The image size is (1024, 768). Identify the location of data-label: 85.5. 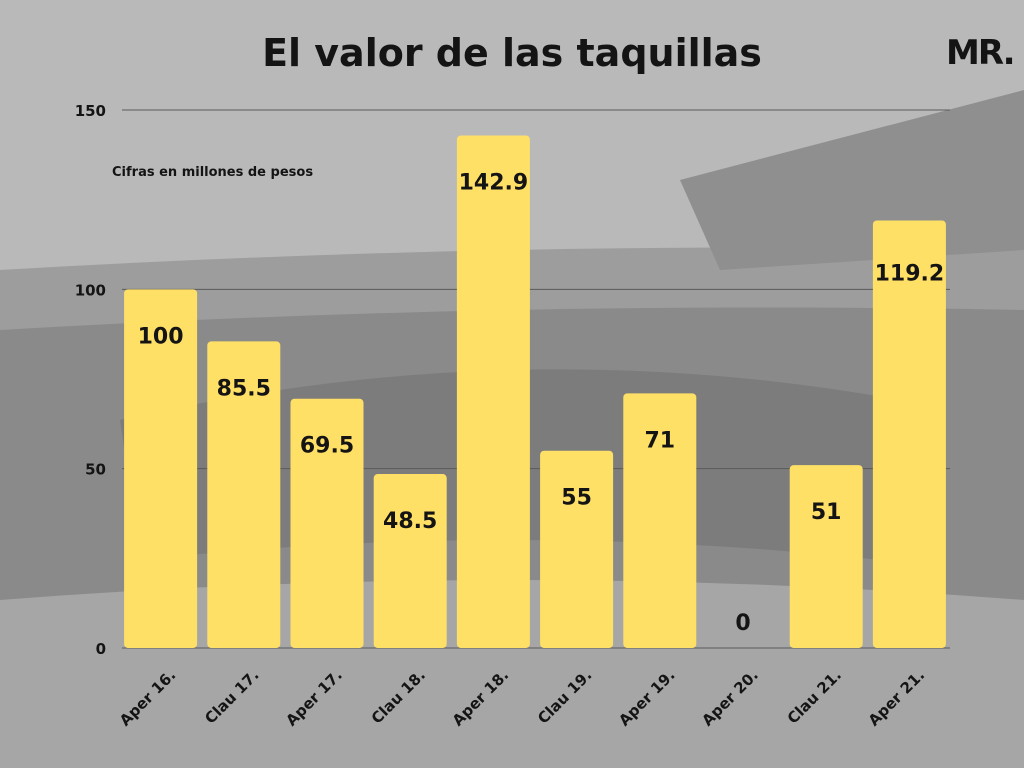
(244, 388).